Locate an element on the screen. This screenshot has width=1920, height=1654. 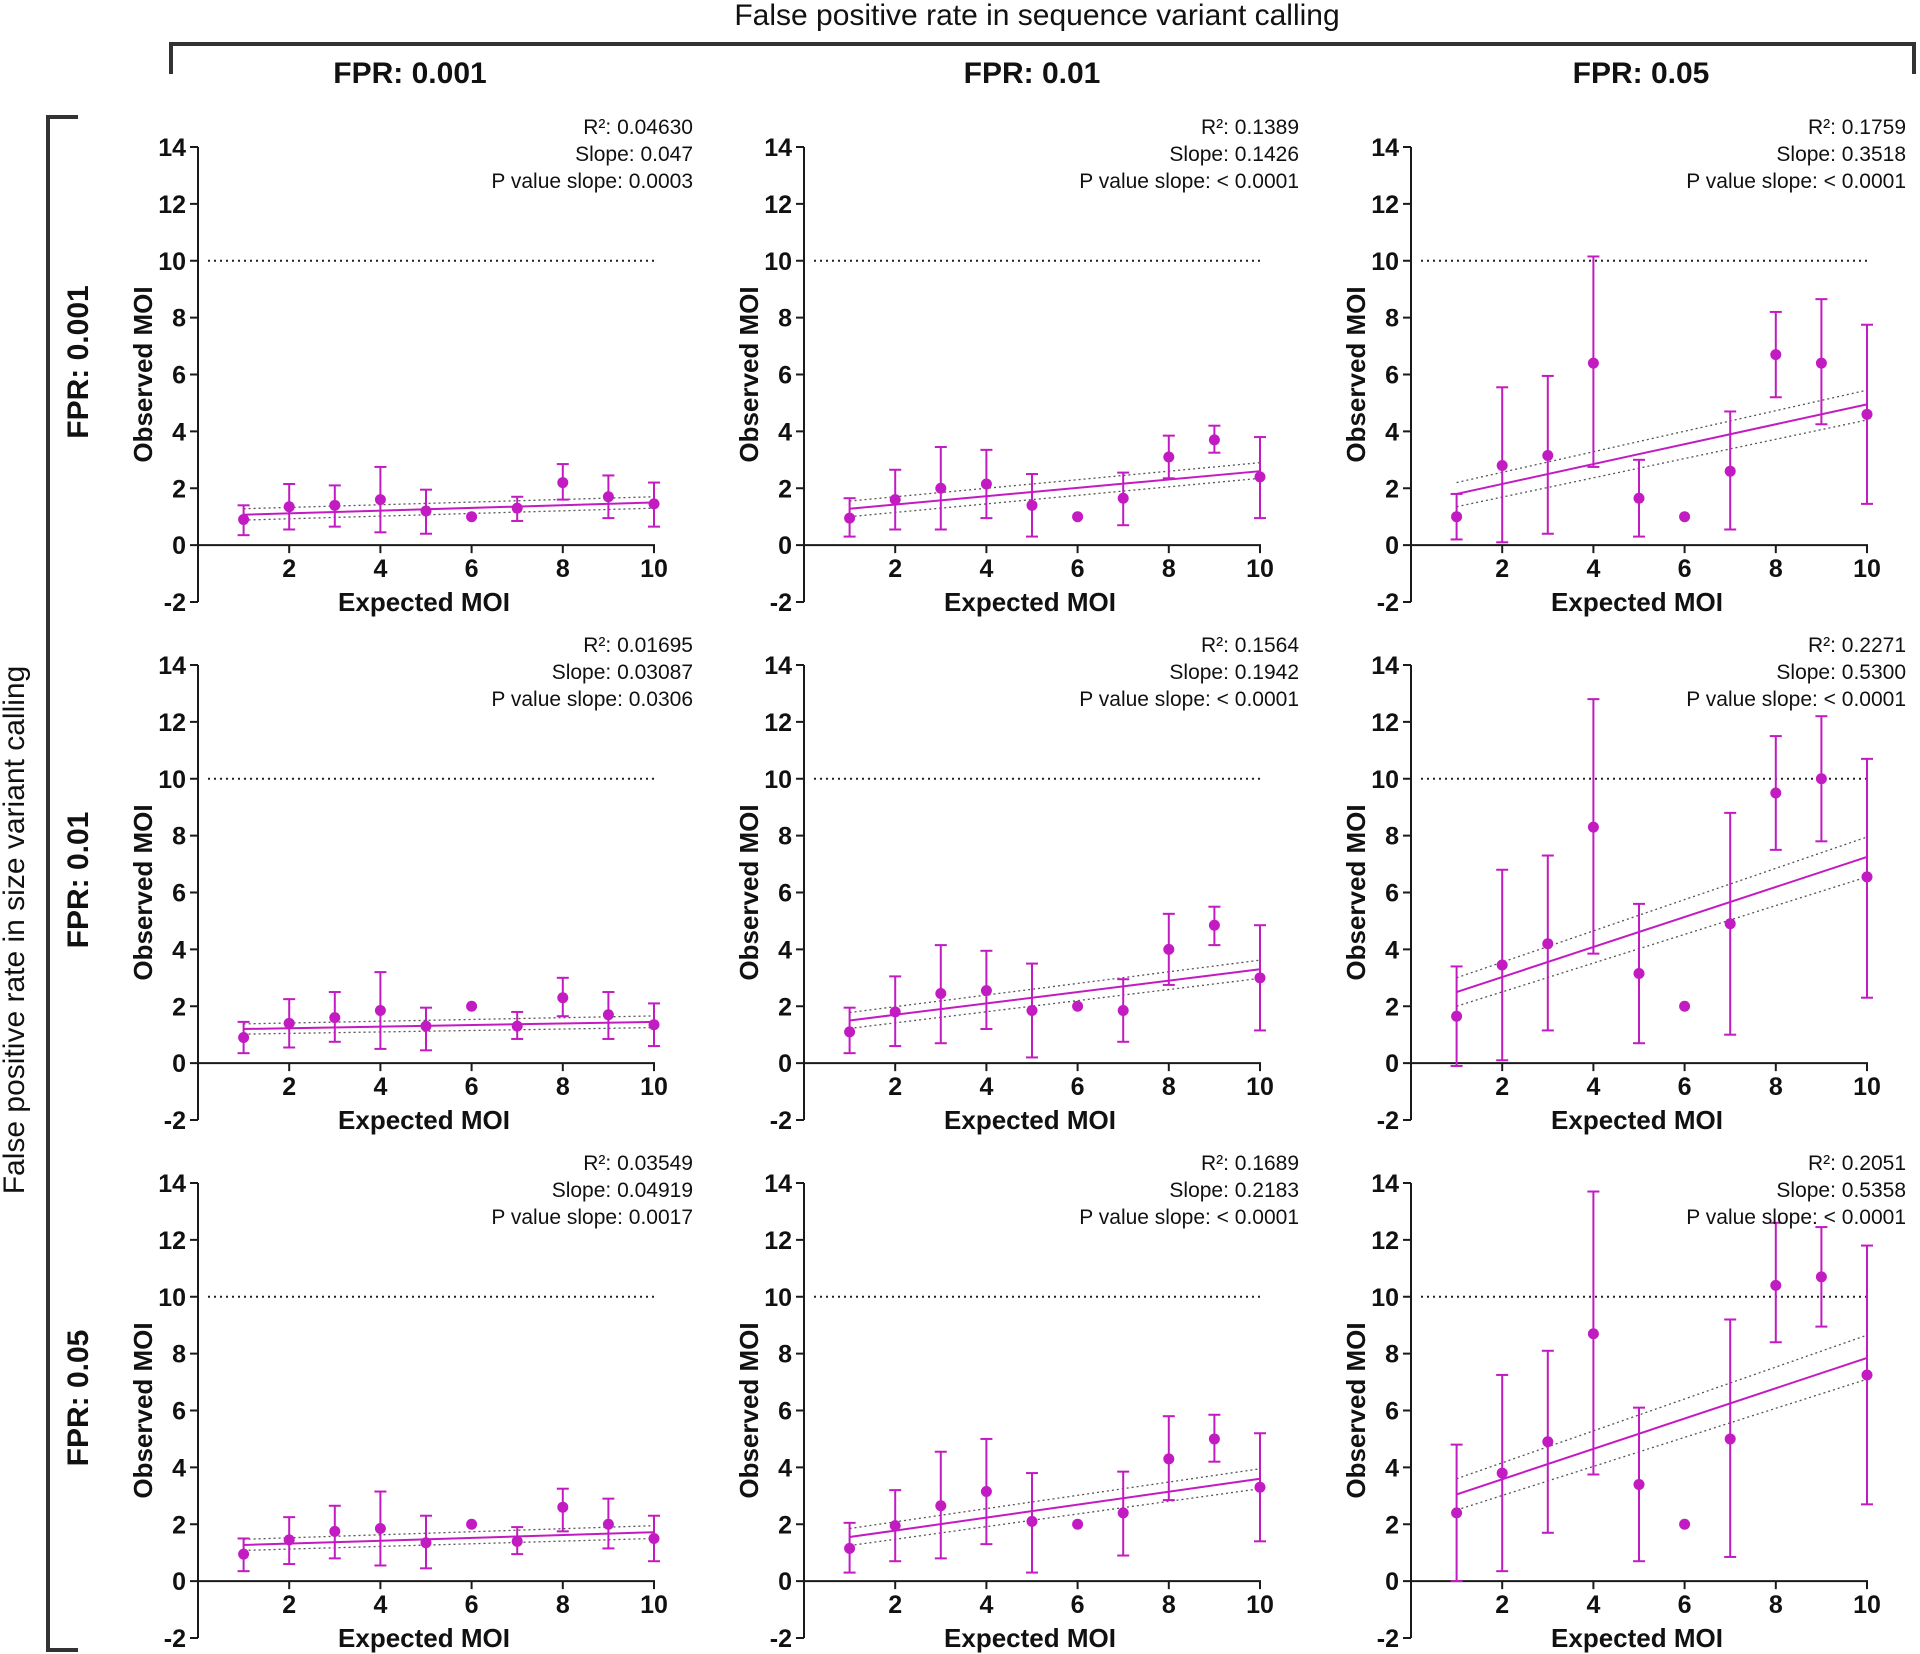
stat-p-value: P value slope: 0.0017 is located at coordinates (592, 1217).